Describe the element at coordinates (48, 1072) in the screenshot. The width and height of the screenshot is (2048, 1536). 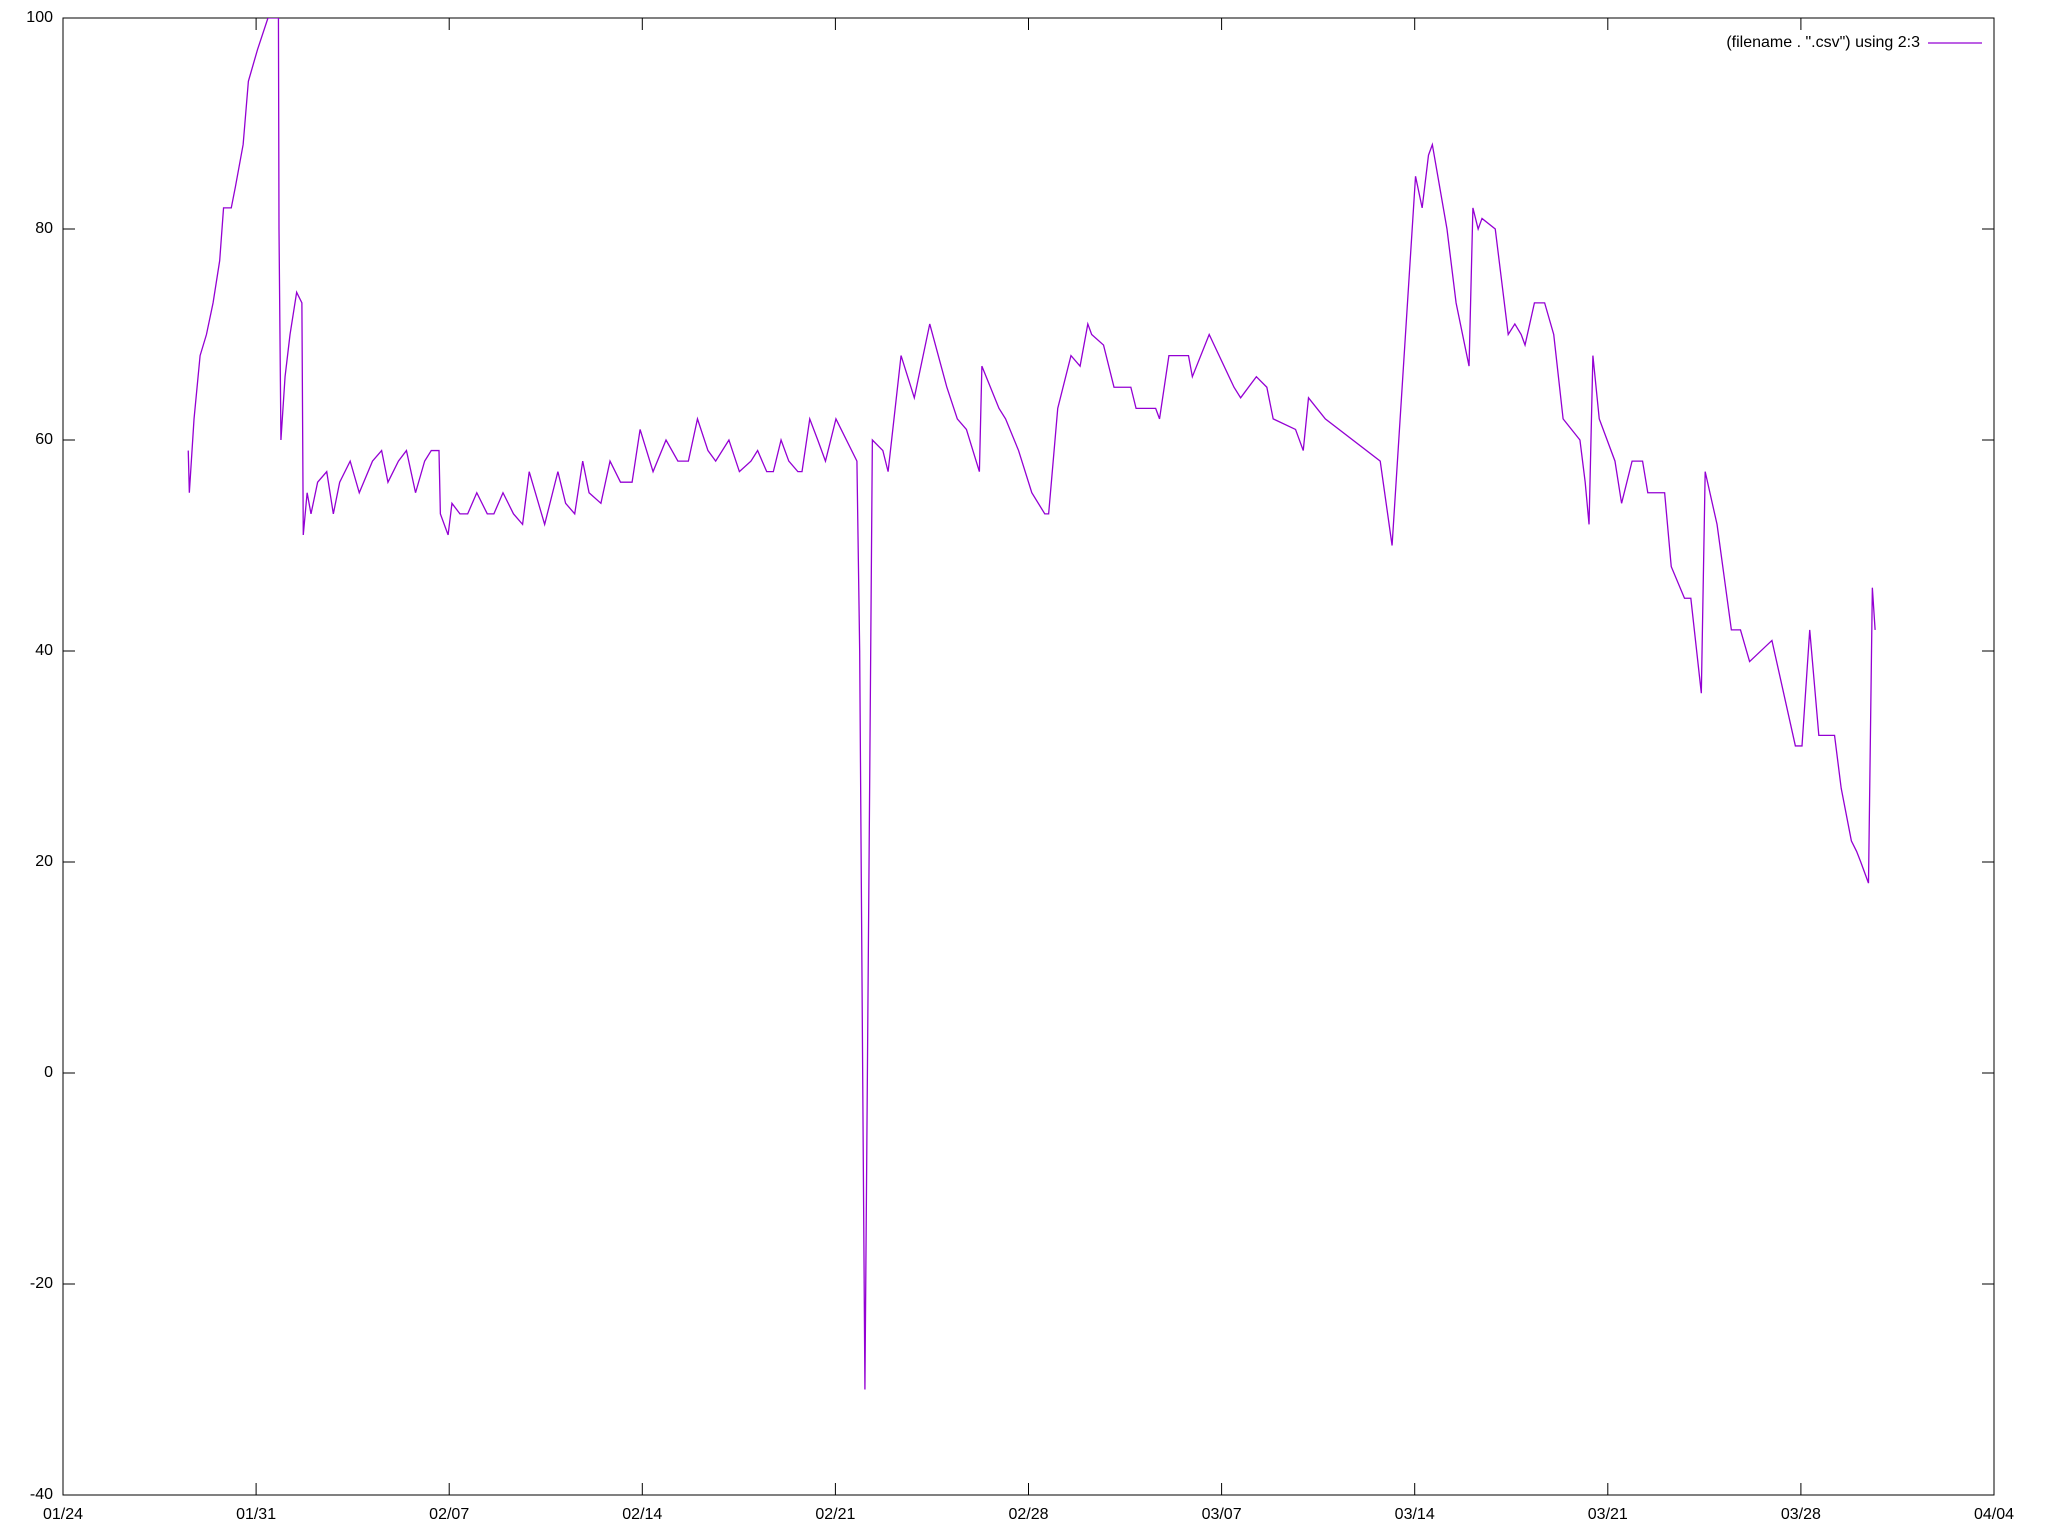
I see `y-tick-label: 0` at that location.